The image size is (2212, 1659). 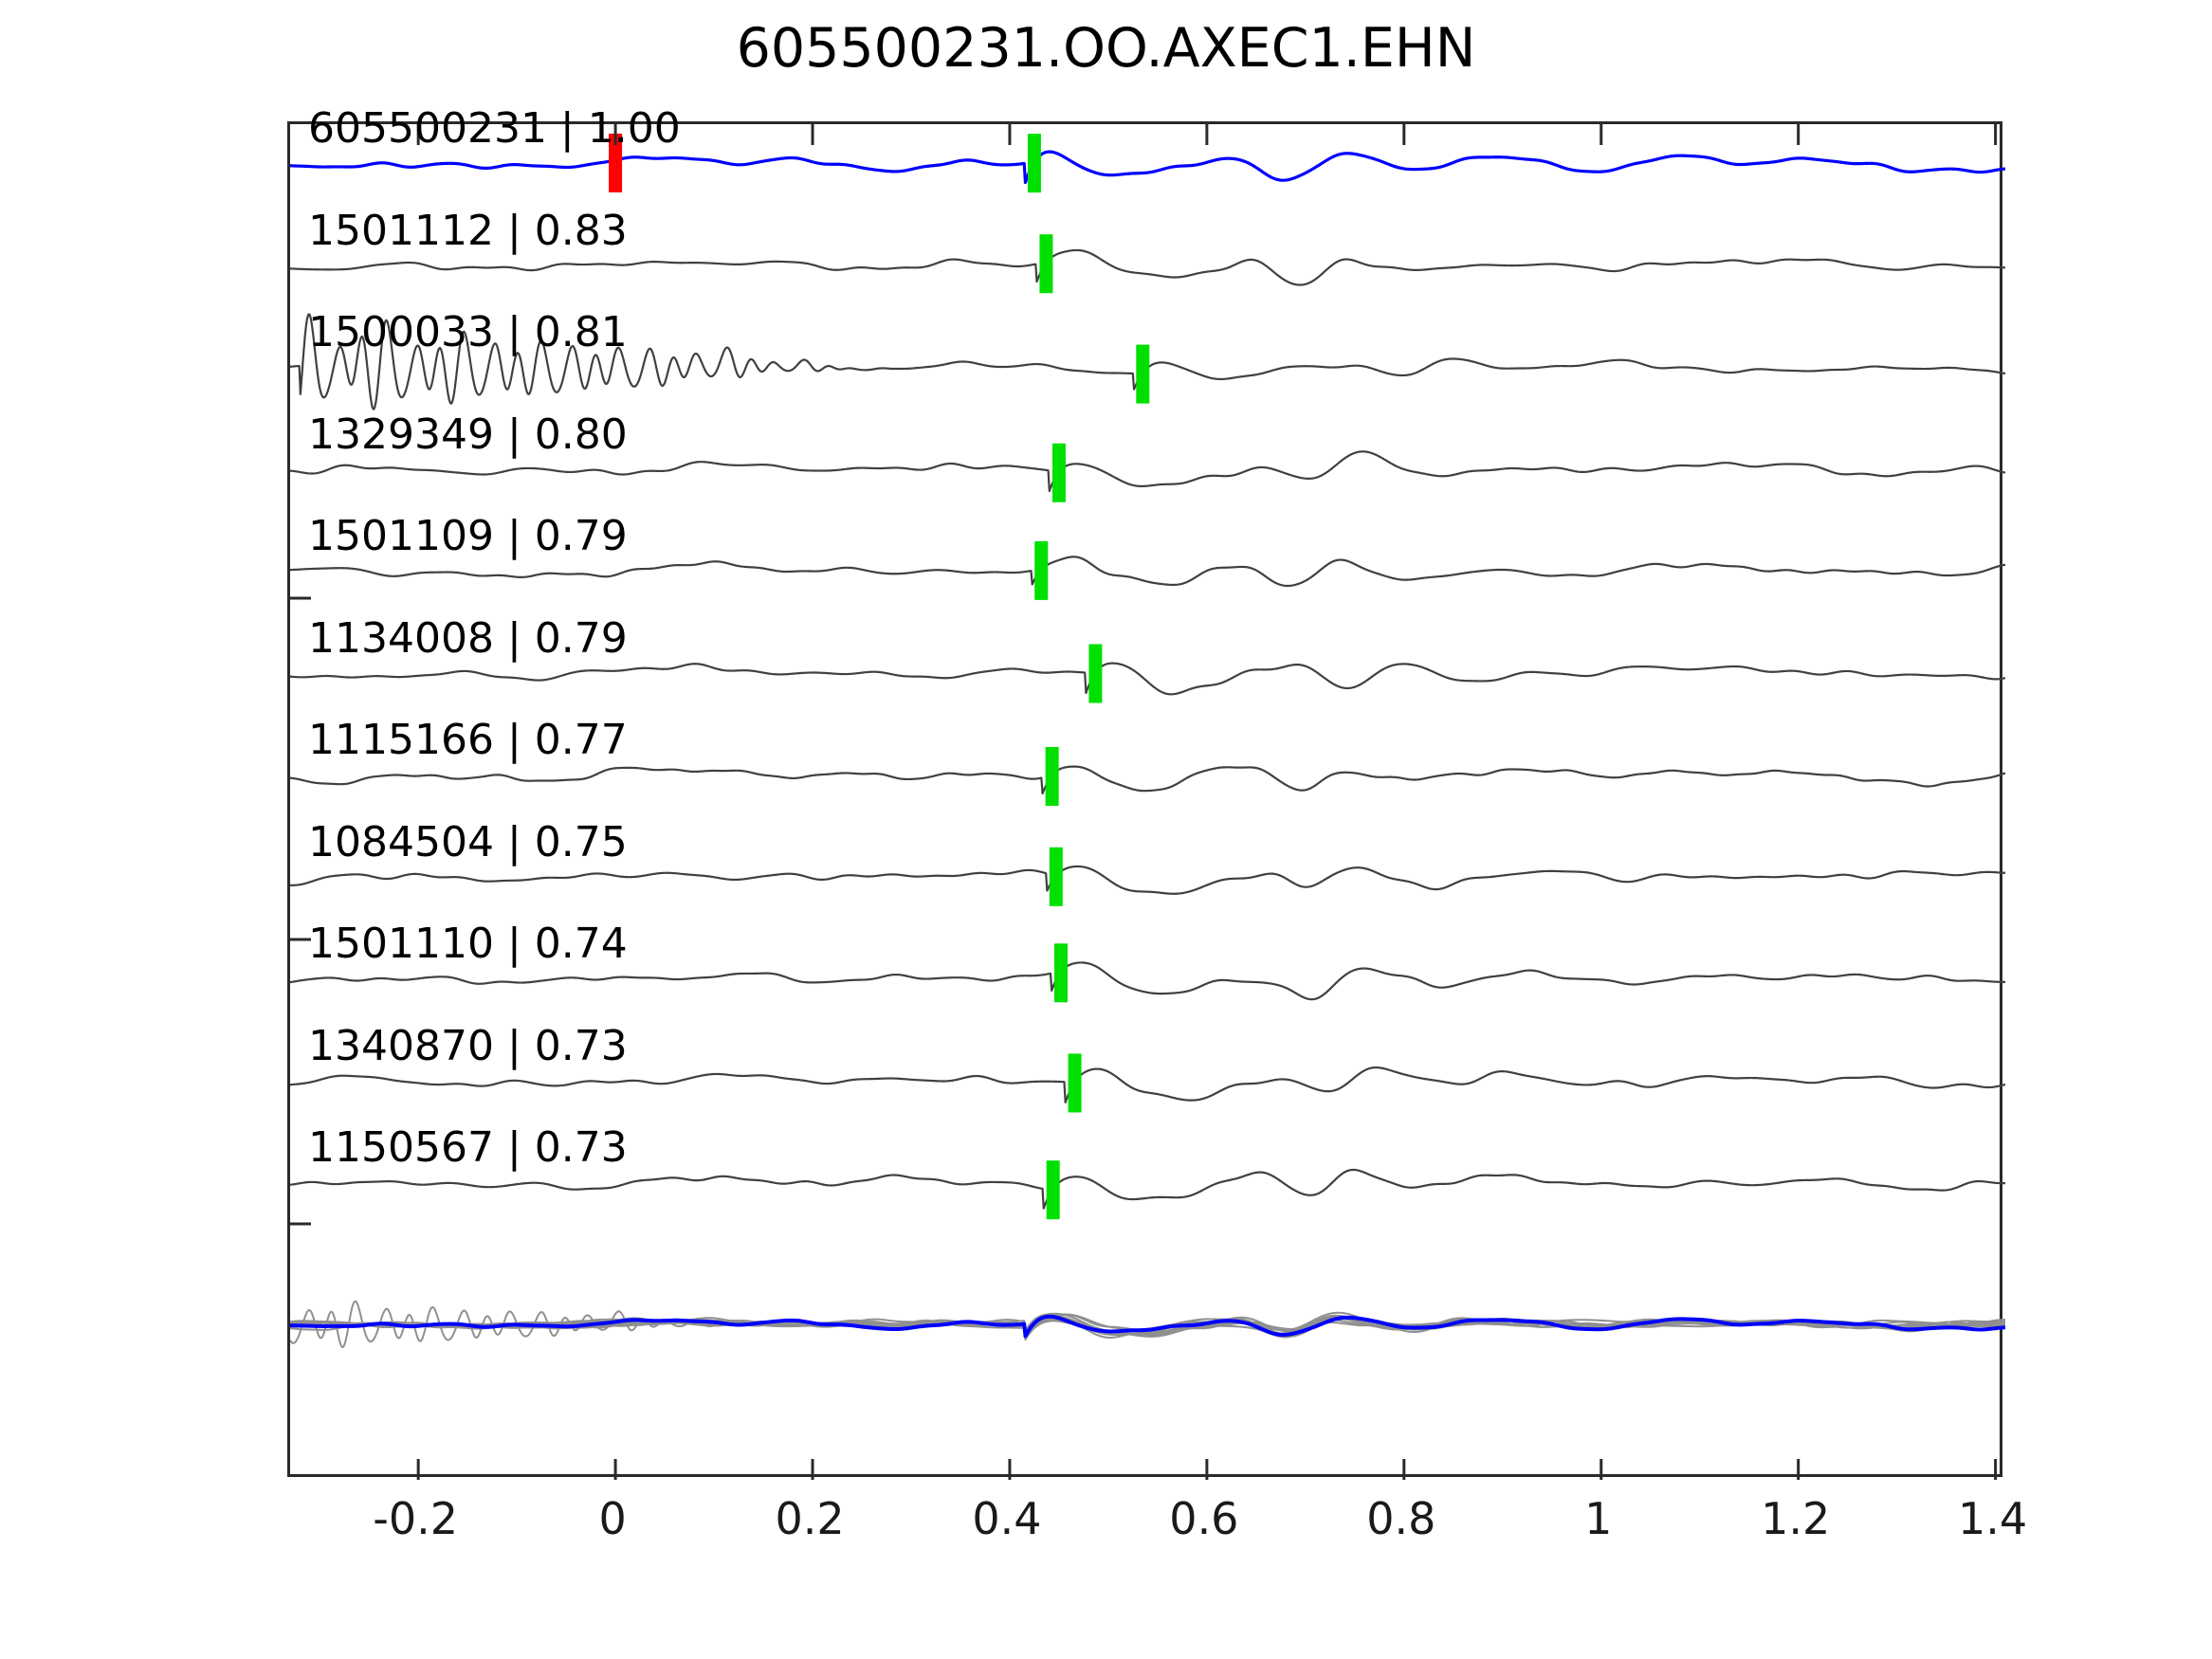 What do you see at coordinates (1157, 1526) in the screenshot?
I see `x-axis-tick-labels: -0.2 0 0.2 0.4 0.6 0.8 1 1.2 1.4` at bounding box center [1157, 1526].